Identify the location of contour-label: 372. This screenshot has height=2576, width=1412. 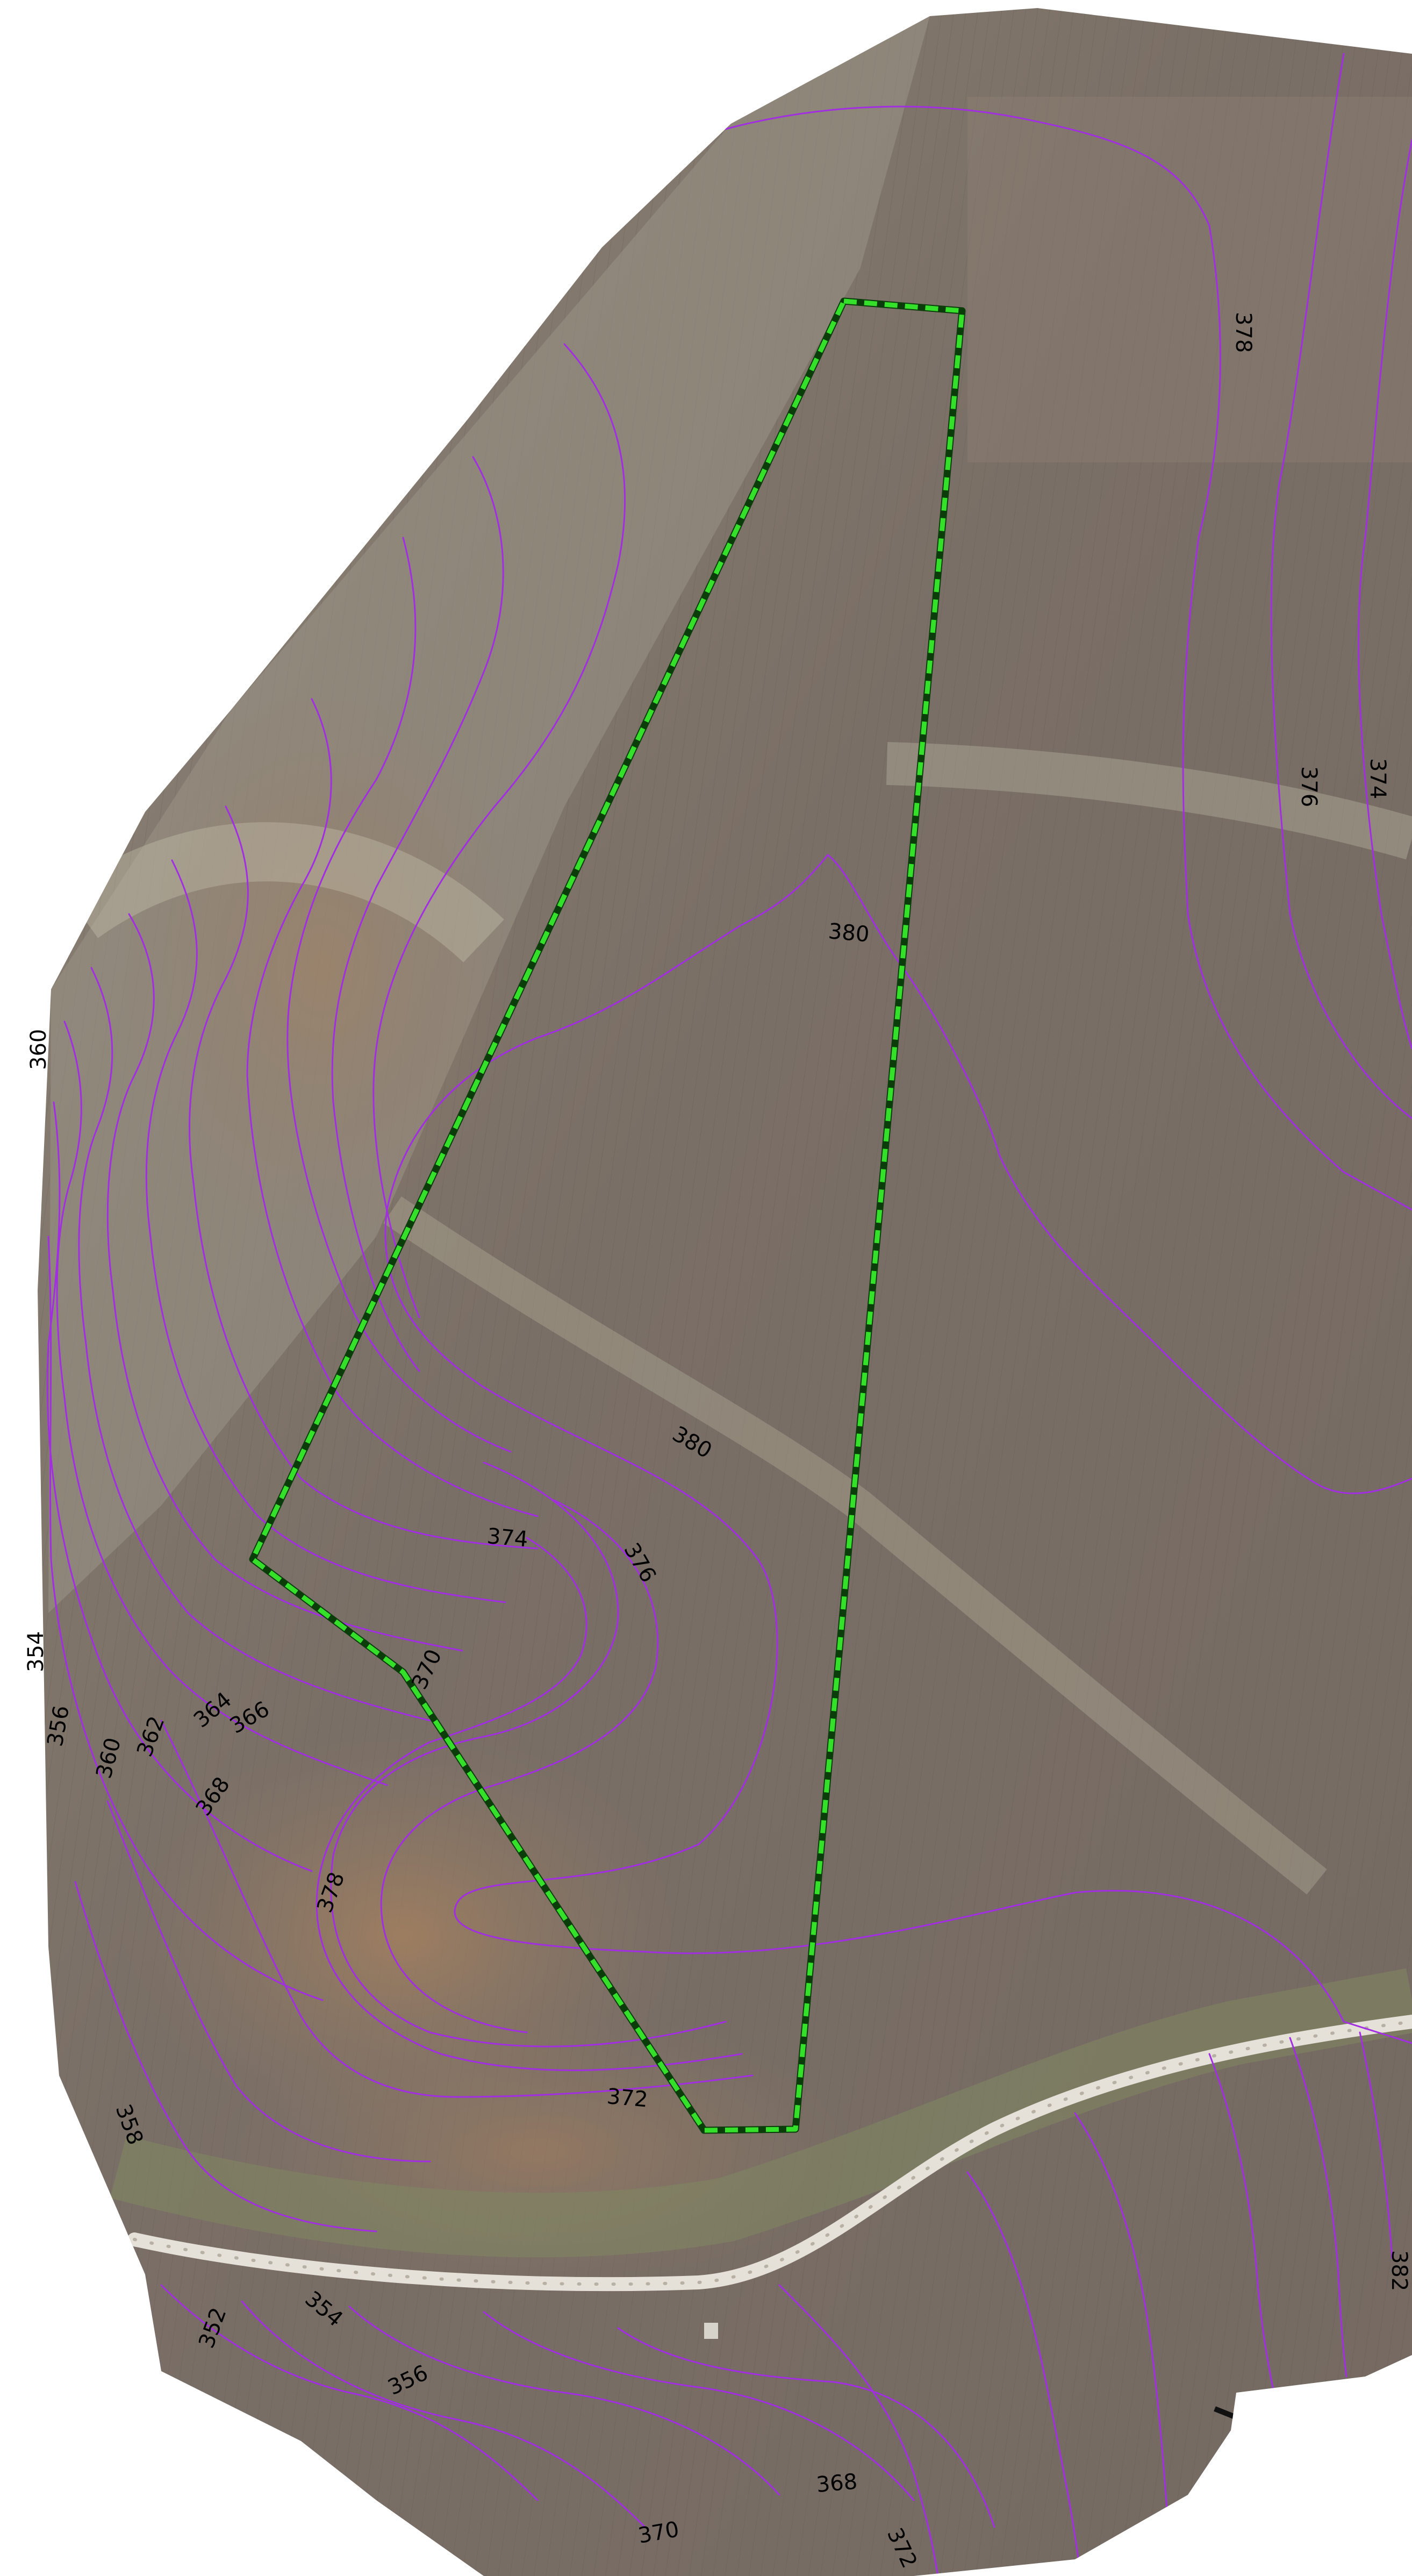
(627, 2098).